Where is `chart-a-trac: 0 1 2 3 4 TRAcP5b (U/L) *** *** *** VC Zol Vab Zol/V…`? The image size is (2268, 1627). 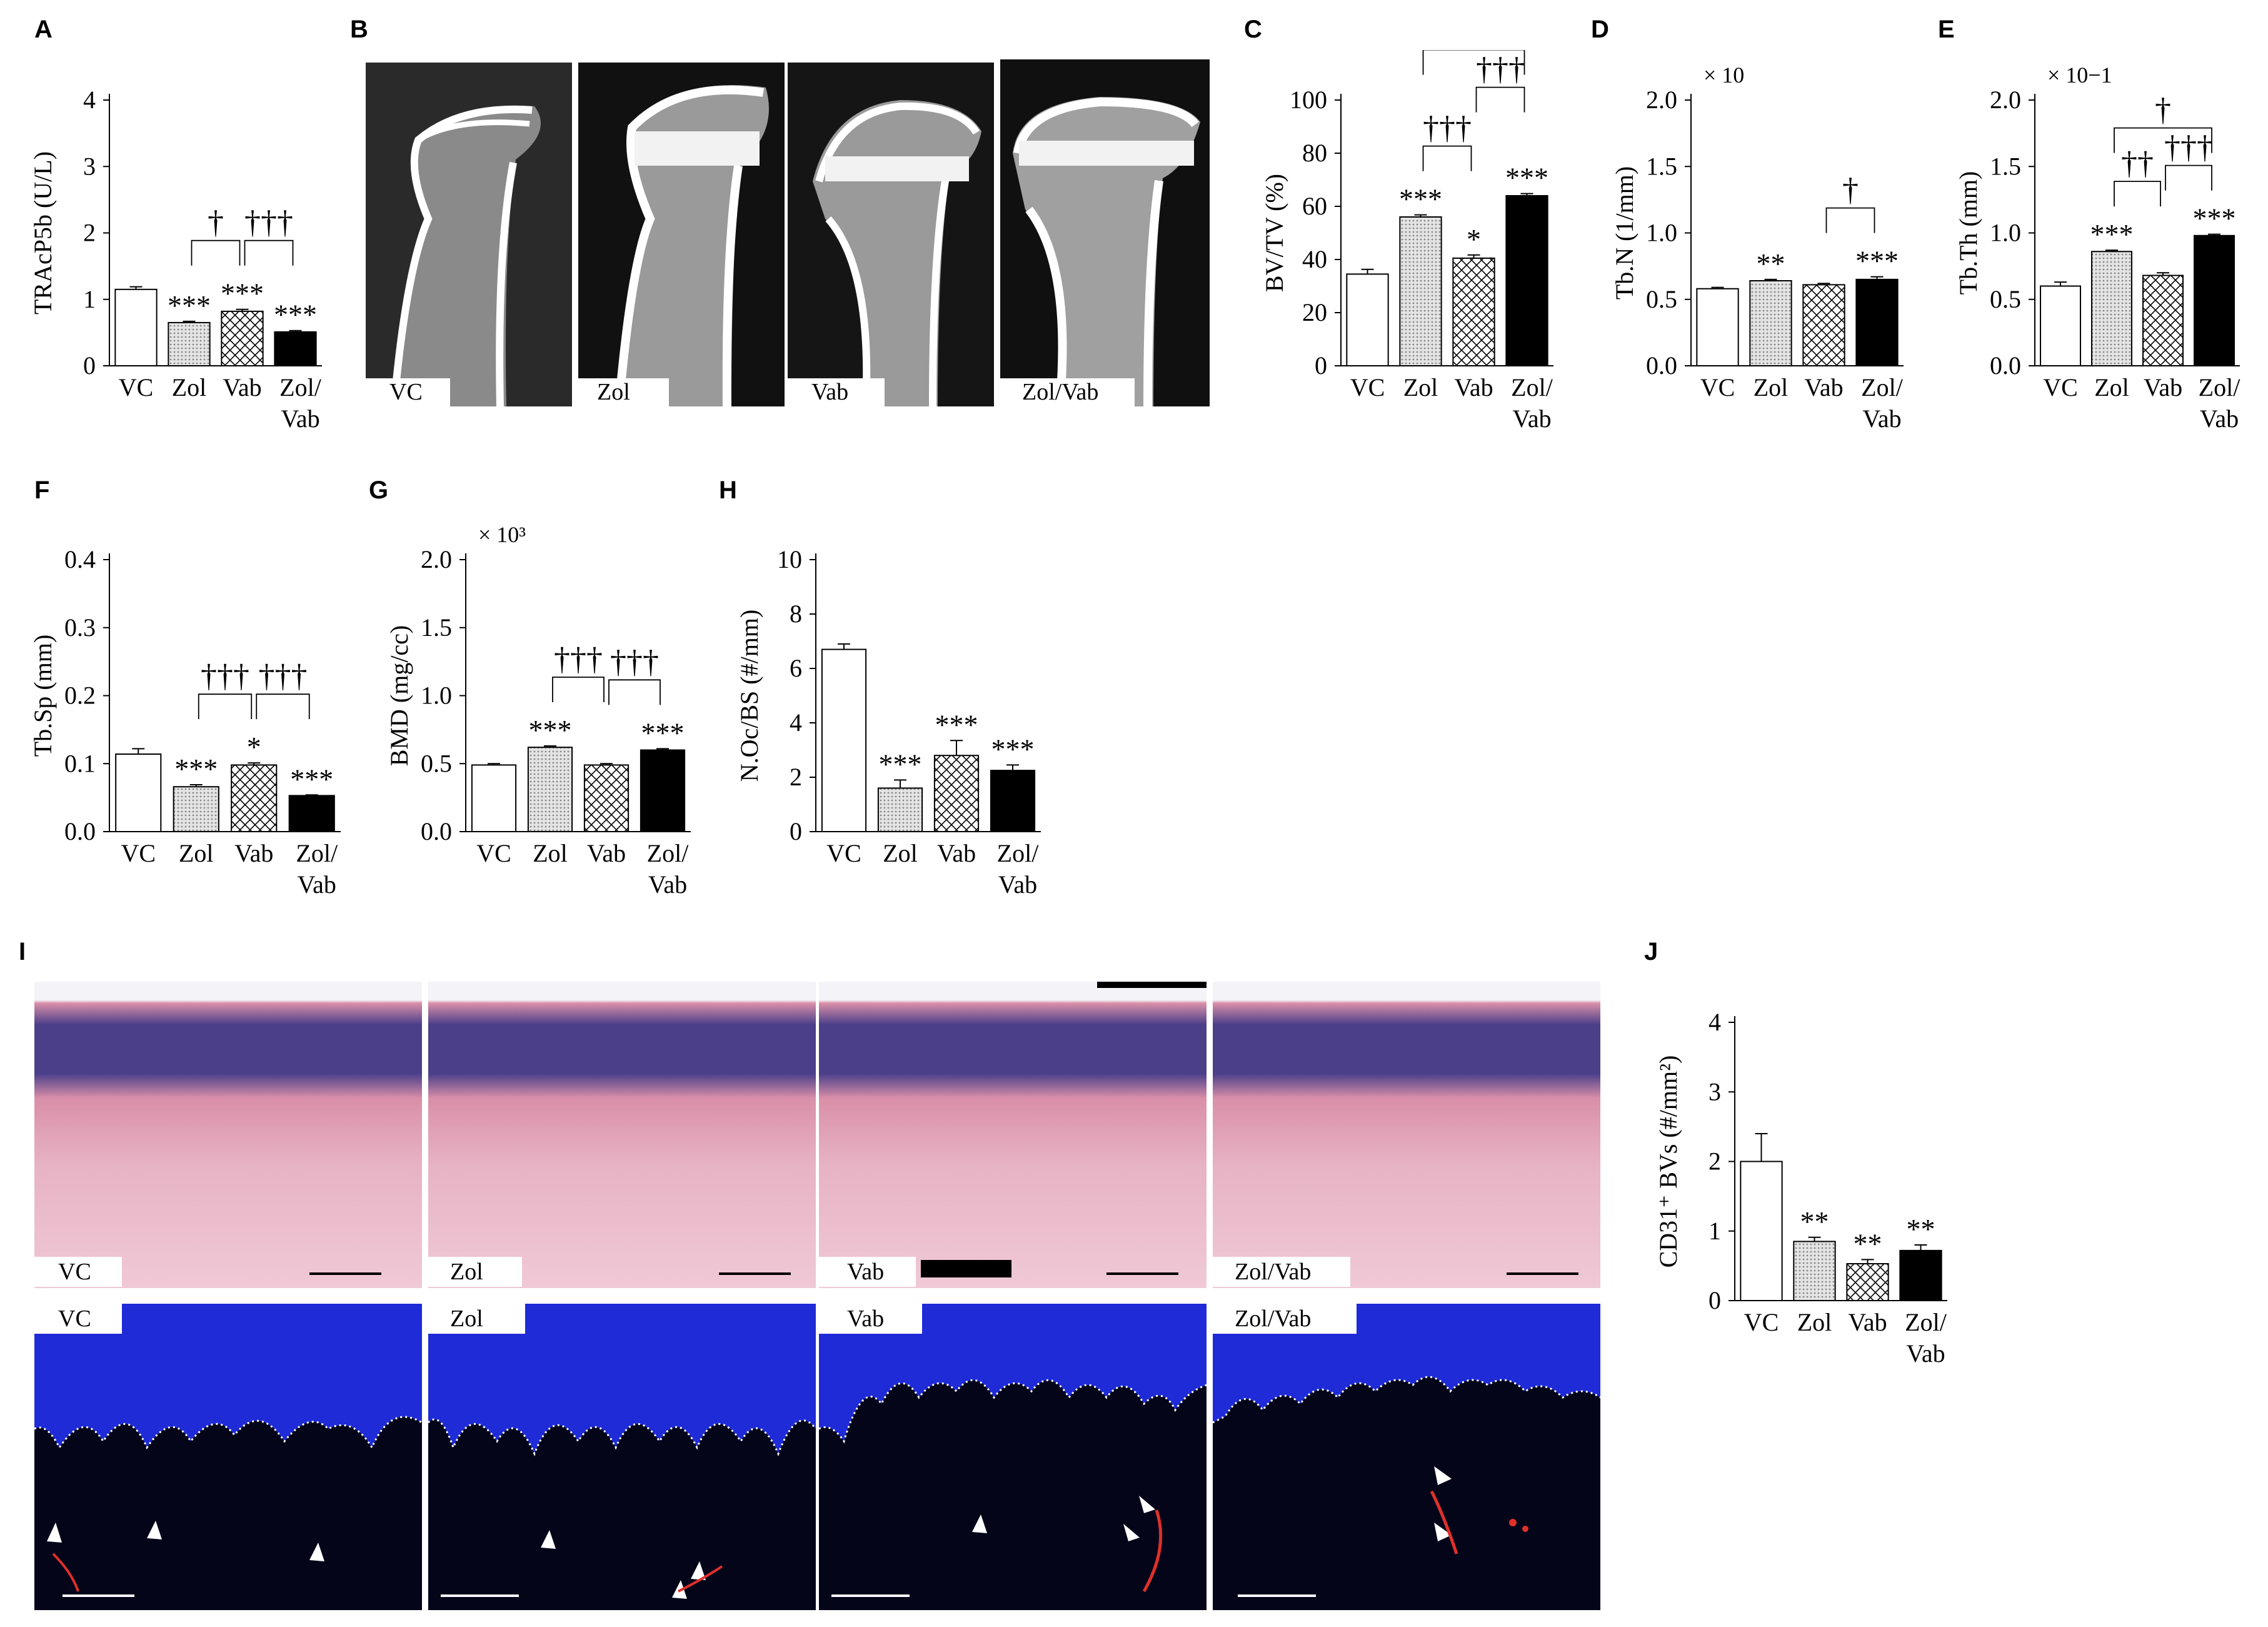 chart-a-trac: 0 1 2 3 4 TRAcP5b (U/L) *** *** *** VC Zol Vab Zol/V… is located at coordinates (175, 259).